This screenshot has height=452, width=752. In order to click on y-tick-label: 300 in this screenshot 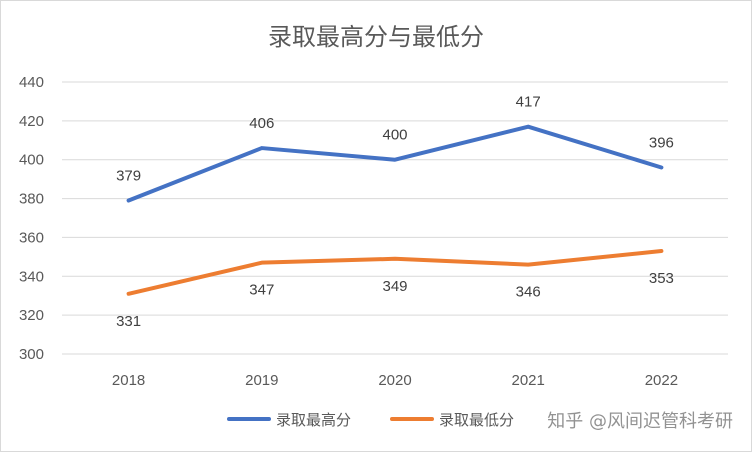, I will do `click(31, 354)`.